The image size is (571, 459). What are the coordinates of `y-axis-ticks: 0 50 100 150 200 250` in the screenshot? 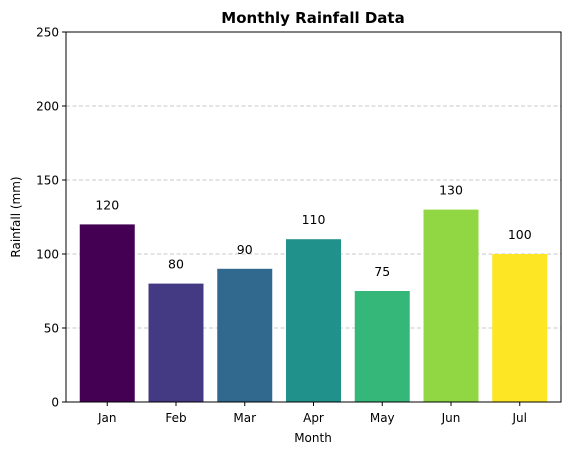 It's located at (51, 218).